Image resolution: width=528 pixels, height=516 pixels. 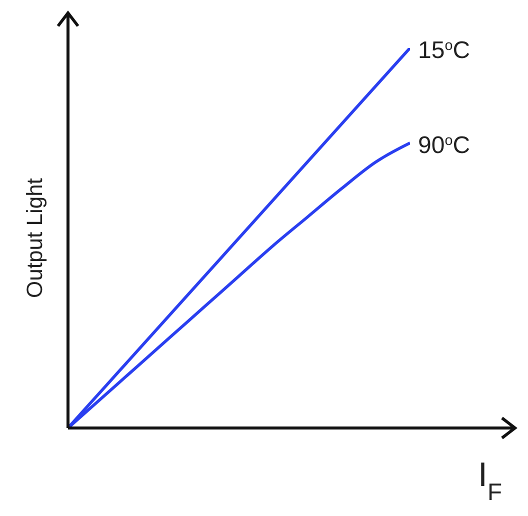 What do you see at coordinates (444, 145) in the screenshot?
I see `series-label: 90$^{o}$C` at bounding box center [444, 145].